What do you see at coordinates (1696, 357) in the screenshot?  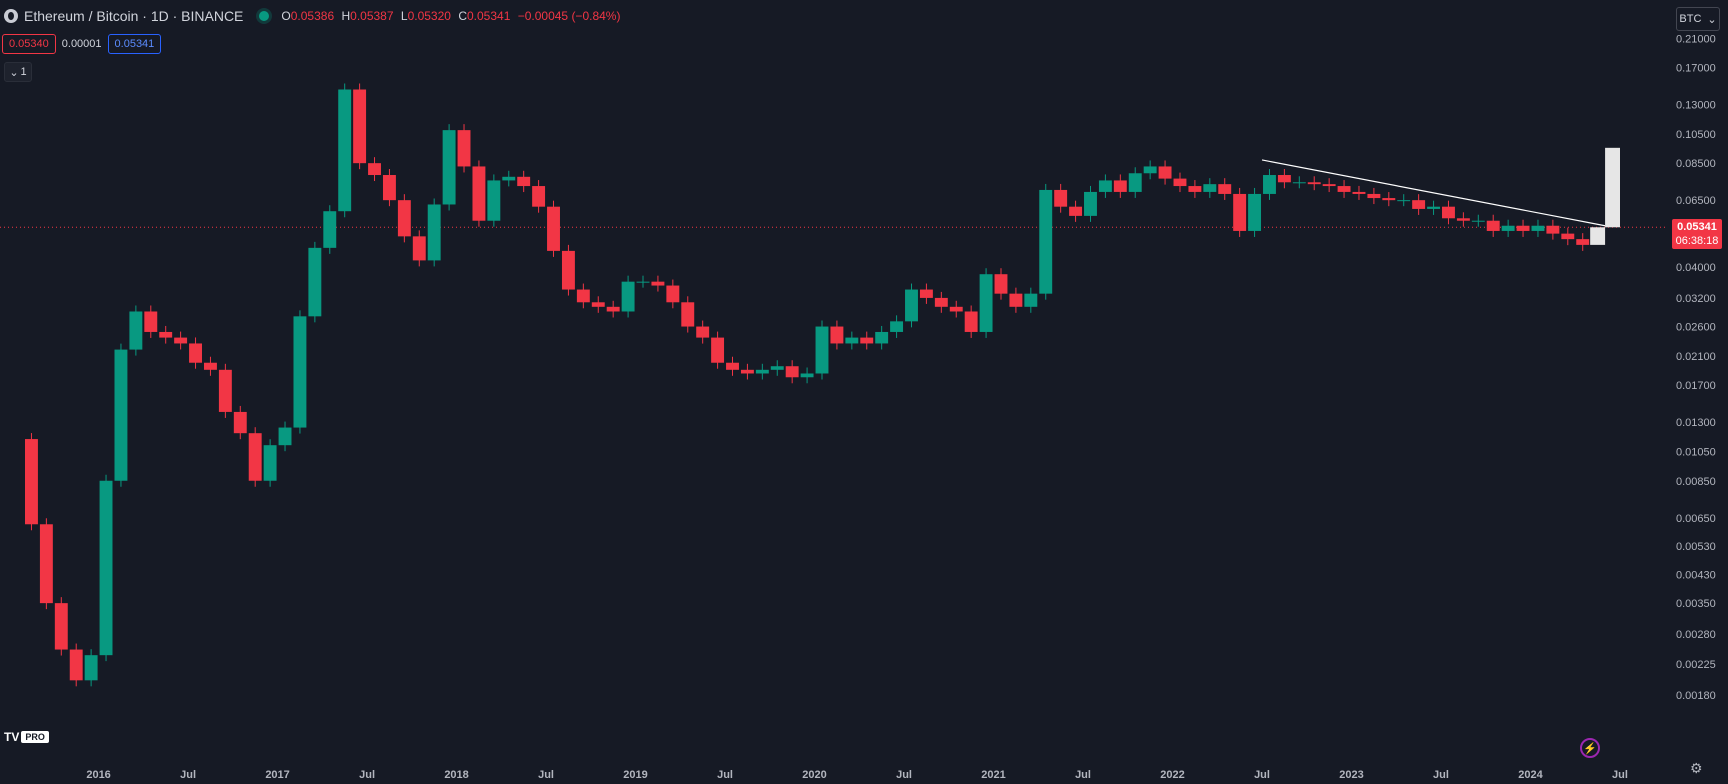 I see `y-tick-label: 0.02100` at bounding box center [1696, 357].